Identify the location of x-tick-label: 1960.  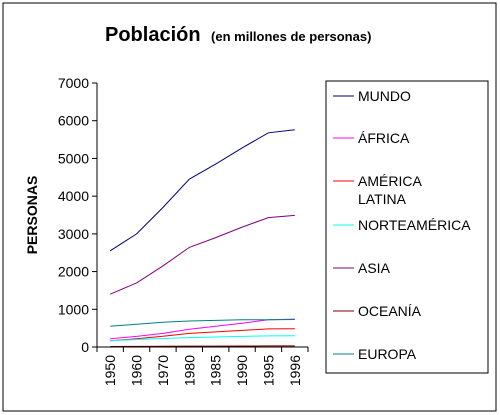
(137, 370).